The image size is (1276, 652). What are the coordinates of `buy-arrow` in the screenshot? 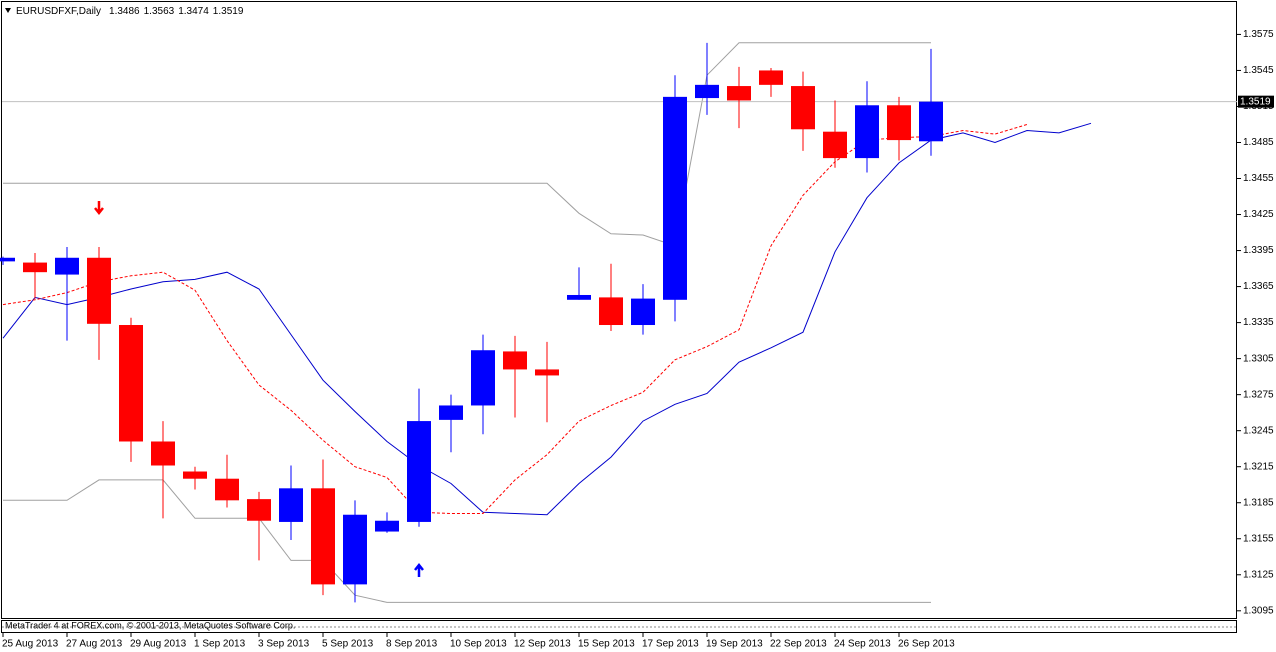 It's located at (419, 569).